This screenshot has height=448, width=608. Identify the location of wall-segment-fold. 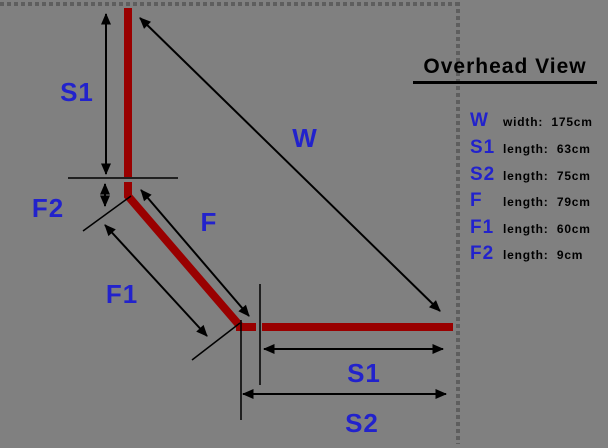
(184, 255).